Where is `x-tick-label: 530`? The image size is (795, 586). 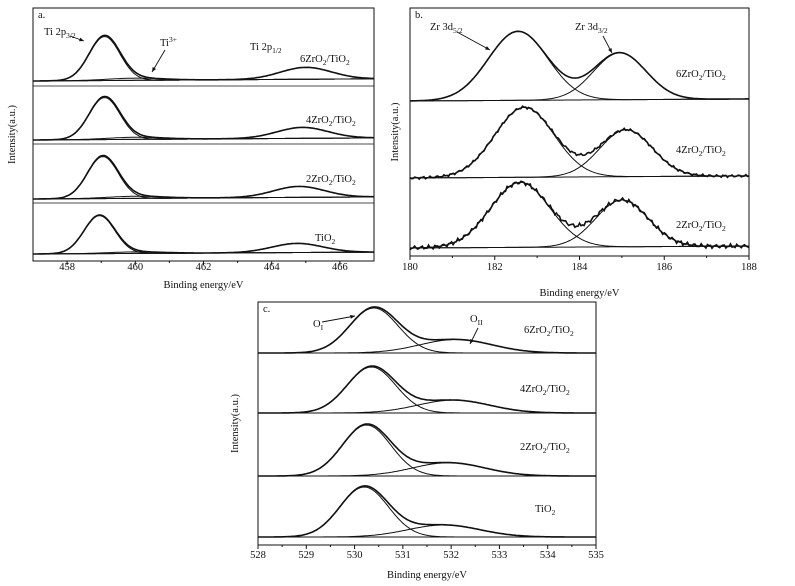 x-tick-label: 530 is located at coordinates (355, 555).